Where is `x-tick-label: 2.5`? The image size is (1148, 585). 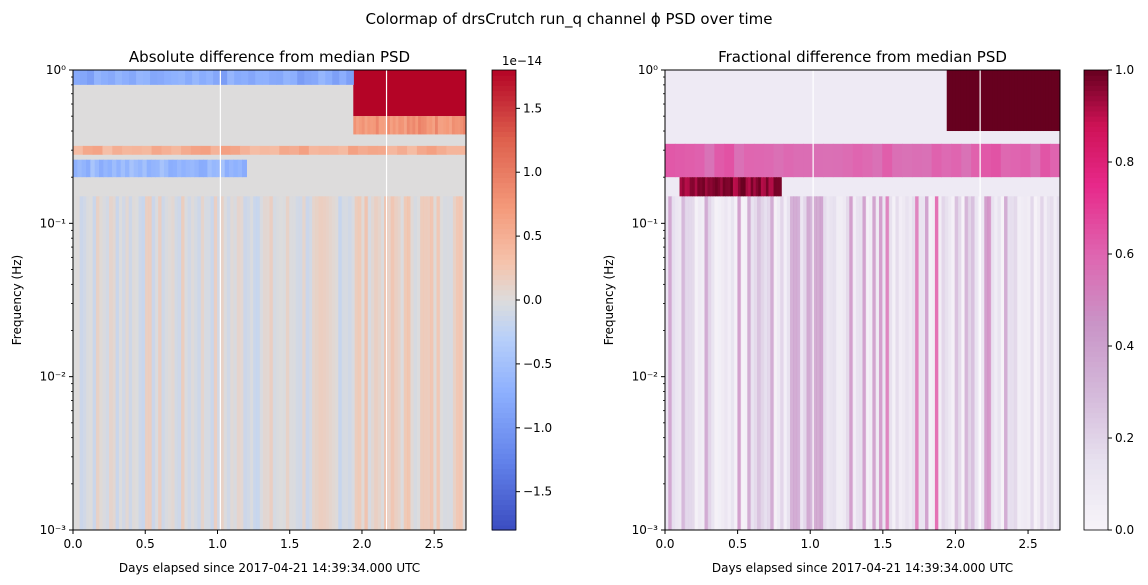
x-tick-label: 2.5 is located at coordinates (434, 544).